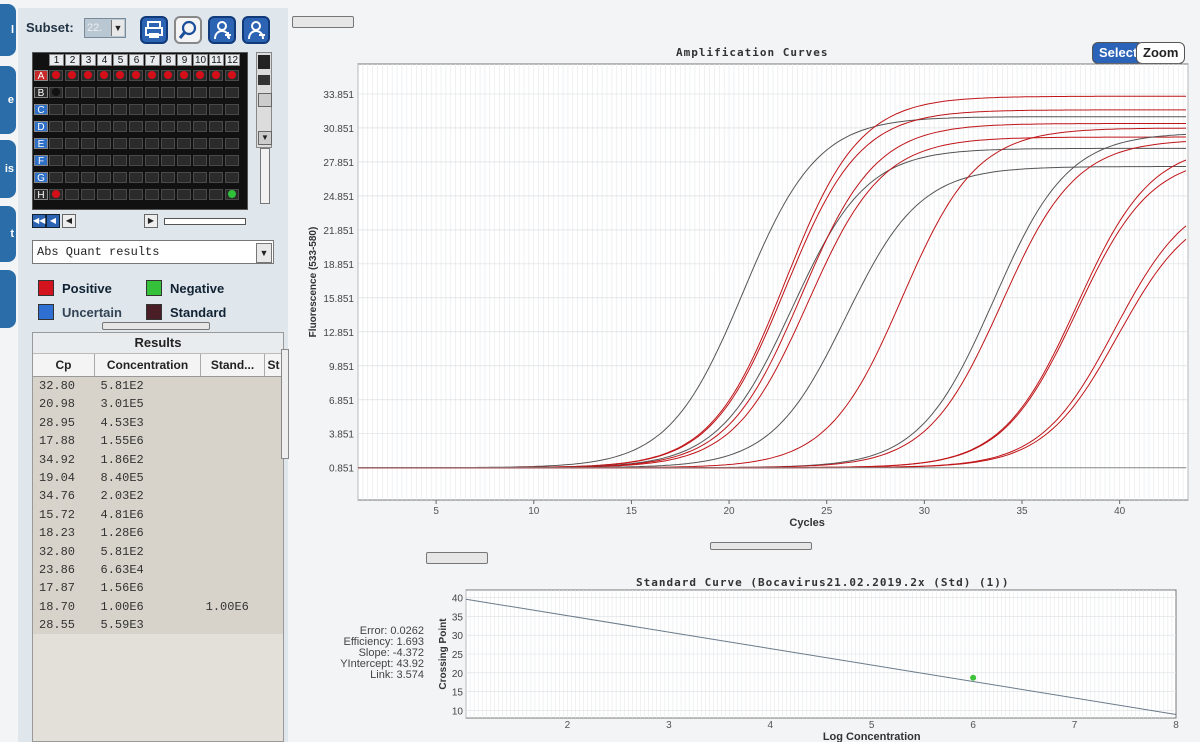 This screenshot has height=742, width=1200. I want to click on table-row: 17.87 1.56E6, so click(158, 588).